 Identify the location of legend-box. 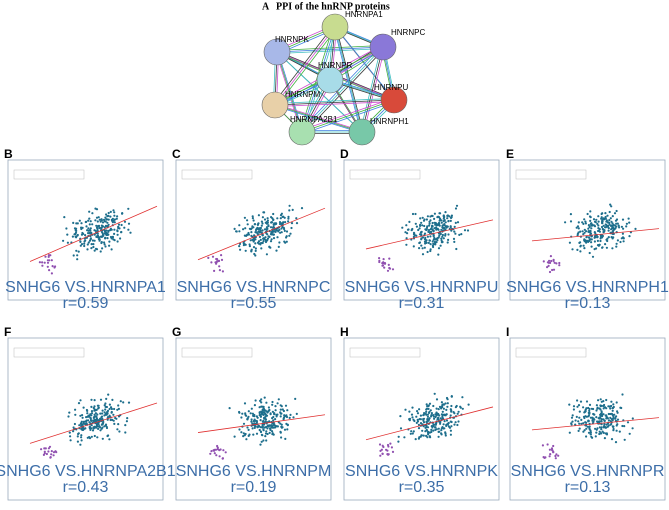
(385, 352).